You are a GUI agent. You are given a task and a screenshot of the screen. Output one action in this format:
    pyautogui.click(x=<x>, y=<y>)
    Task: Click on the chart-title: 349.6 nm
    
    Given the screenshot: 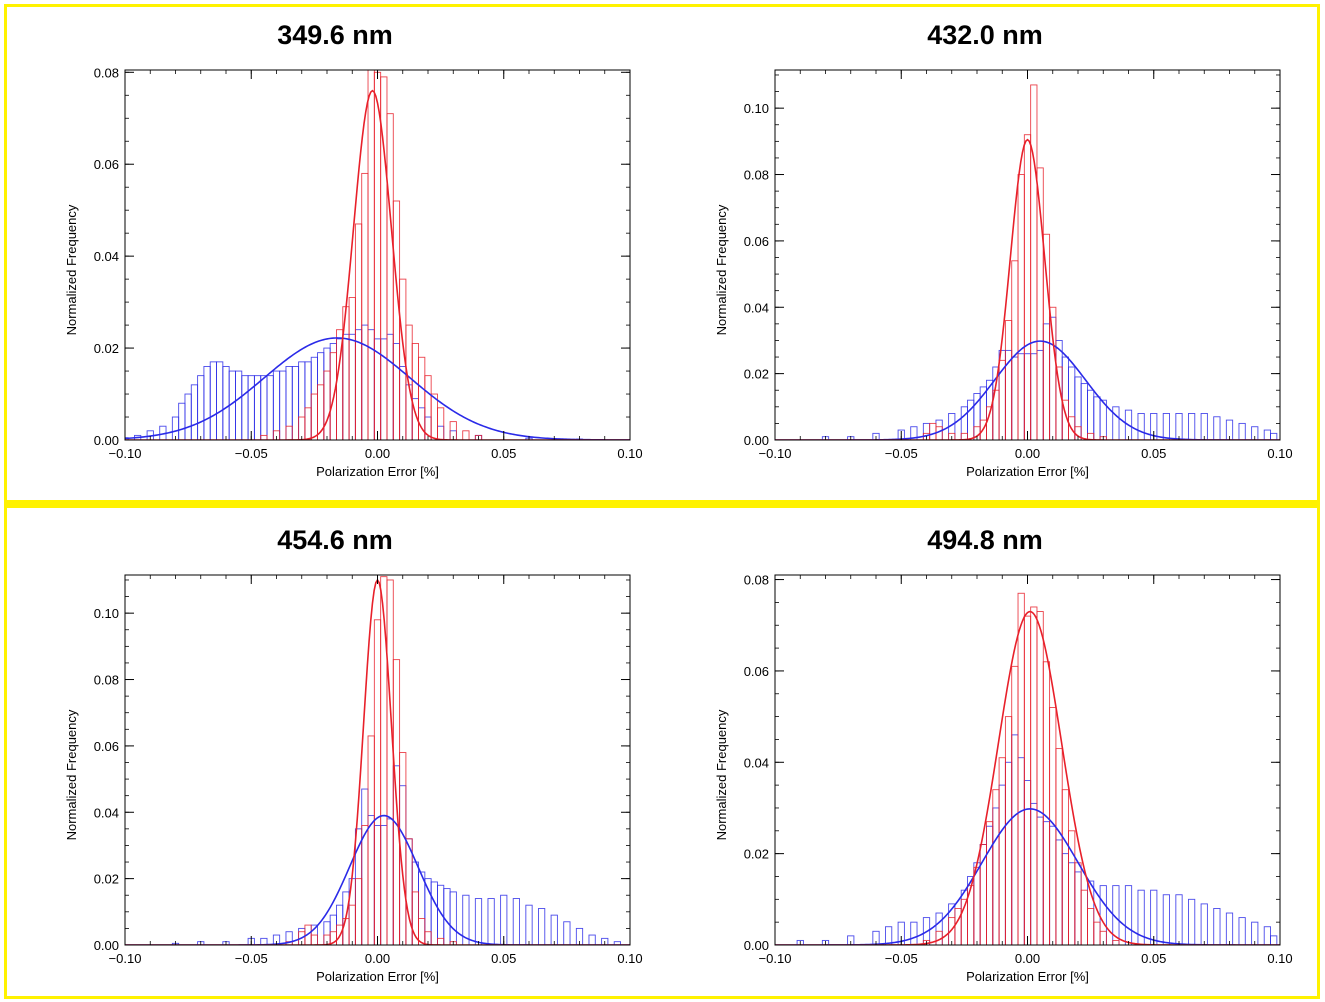 What is the action you would take?
    pyautogui.click(x=335, y=35)
    